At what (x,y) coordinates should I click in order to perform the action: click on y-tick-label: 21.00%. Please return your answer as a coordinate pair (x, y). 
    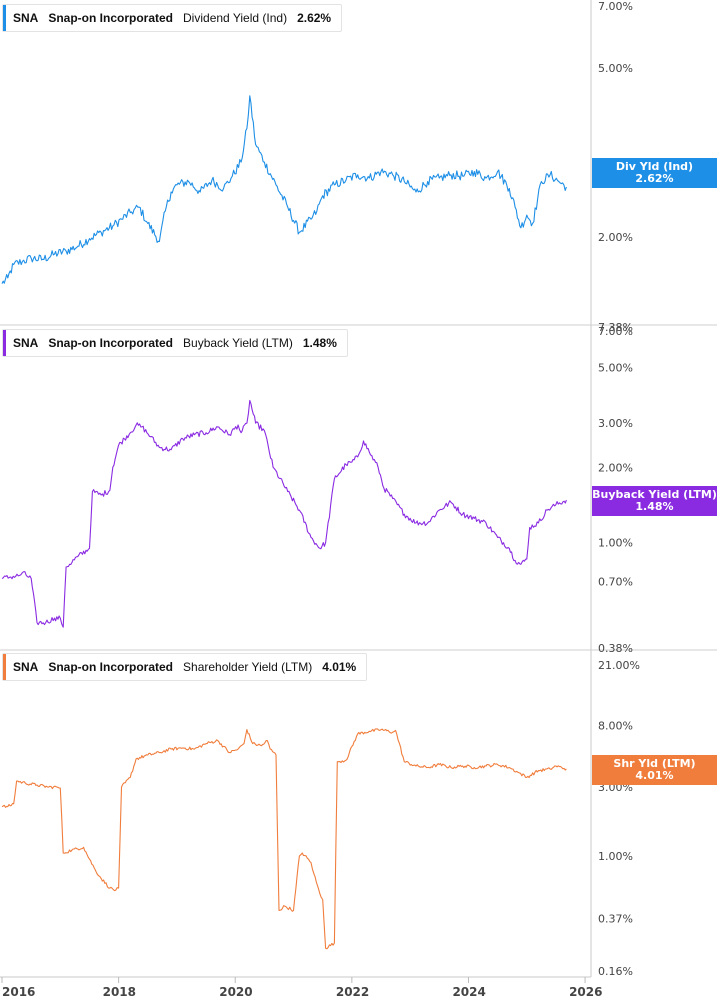
    Looking at the image, I should click on (619, 665).